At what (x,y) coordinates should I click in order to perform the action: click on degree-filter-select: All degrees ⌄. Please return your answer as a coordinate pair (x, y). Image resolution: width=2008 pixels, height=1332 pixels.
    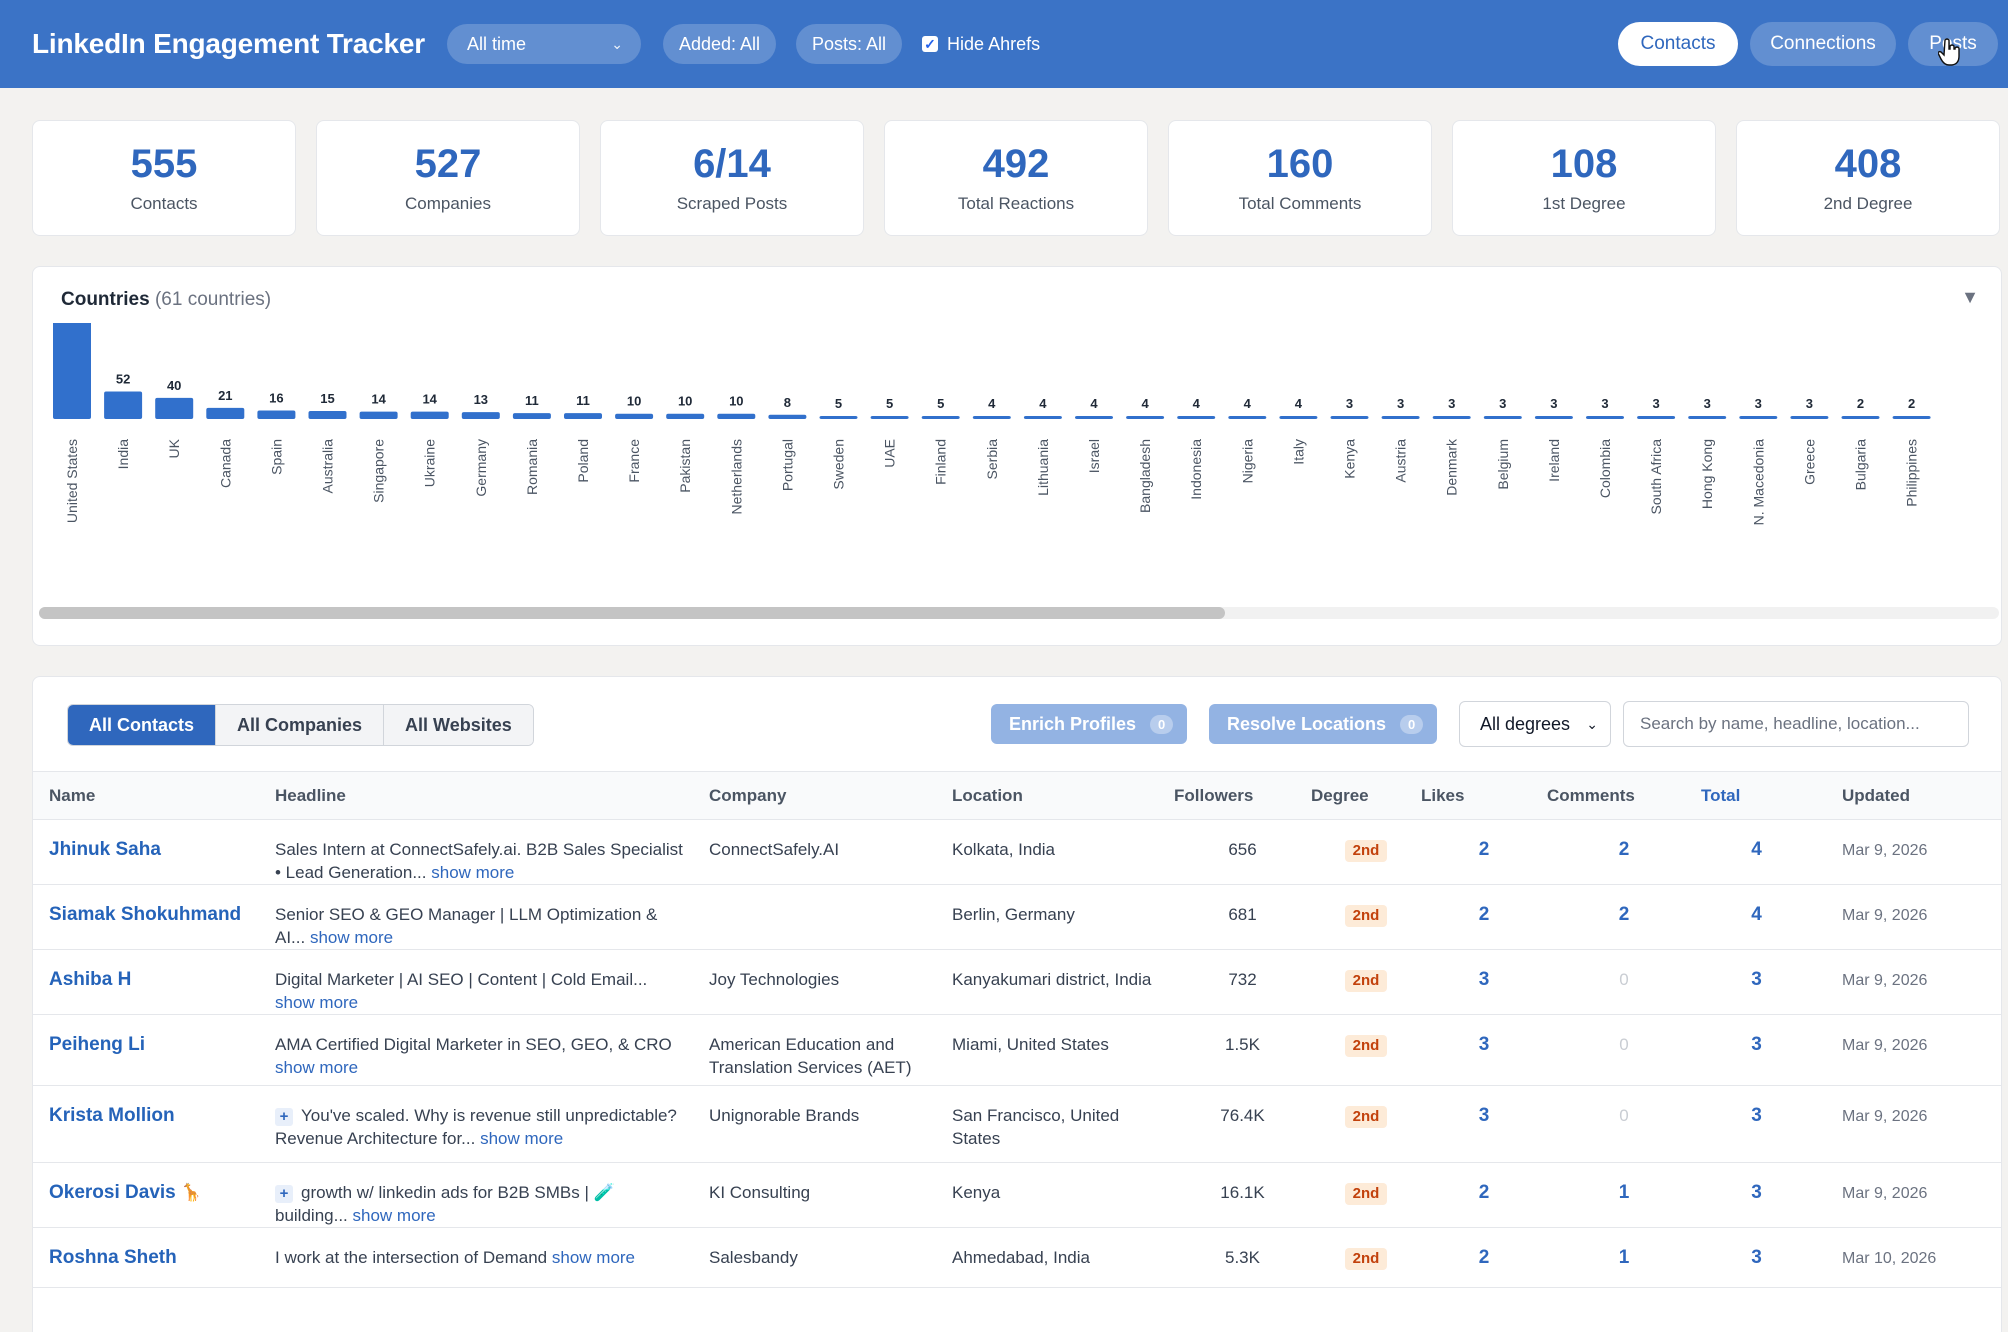
    Looking at the image, I should click on (1535, 724).